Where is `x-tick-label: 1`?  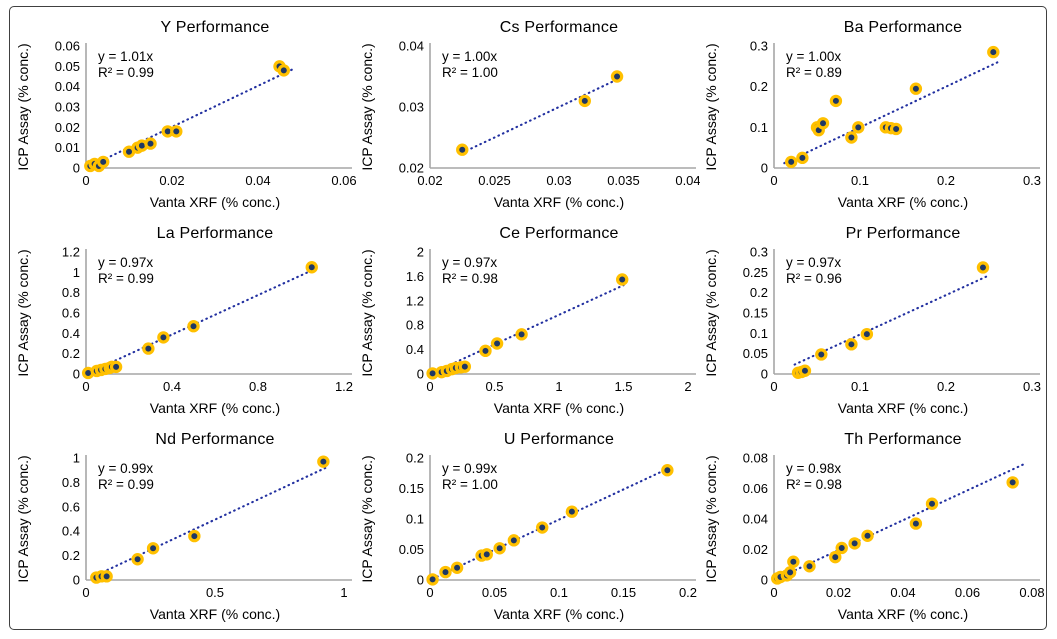
x-tick-label: 1 is located at coordinates (558, 386).